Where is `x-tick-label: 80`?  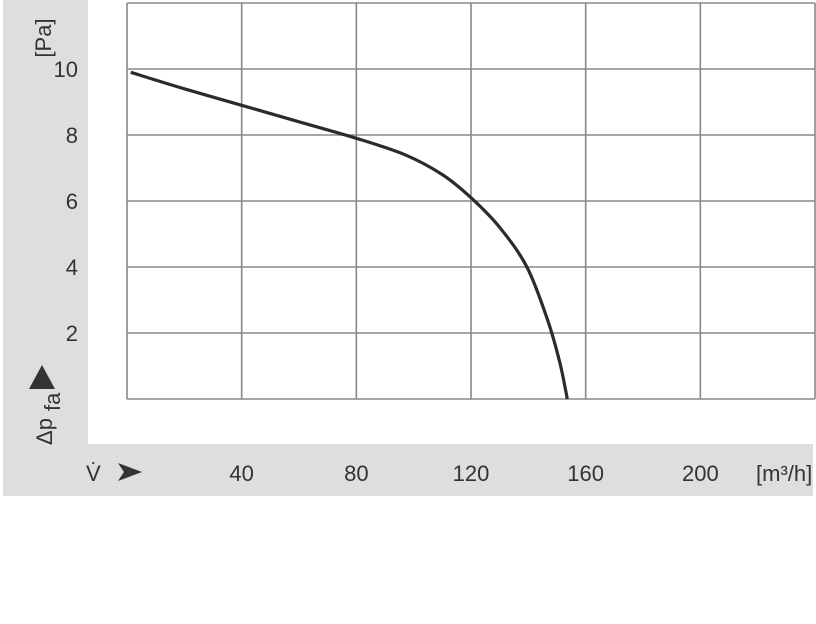 x-tick-label: 80 is located at coordinates (356, 473).